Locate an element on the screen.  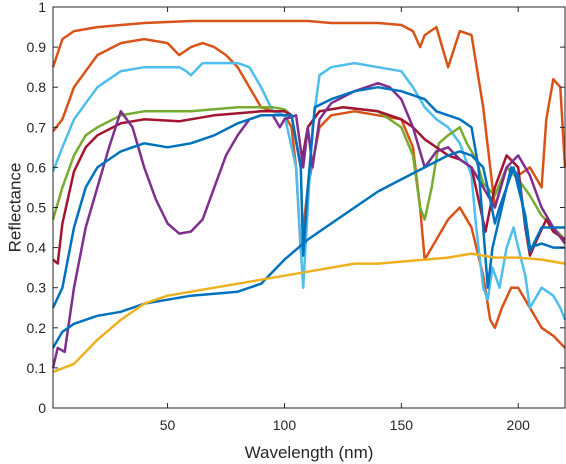
x-axis-label: Wavelength (nm) is located at coordinates (309, 452).